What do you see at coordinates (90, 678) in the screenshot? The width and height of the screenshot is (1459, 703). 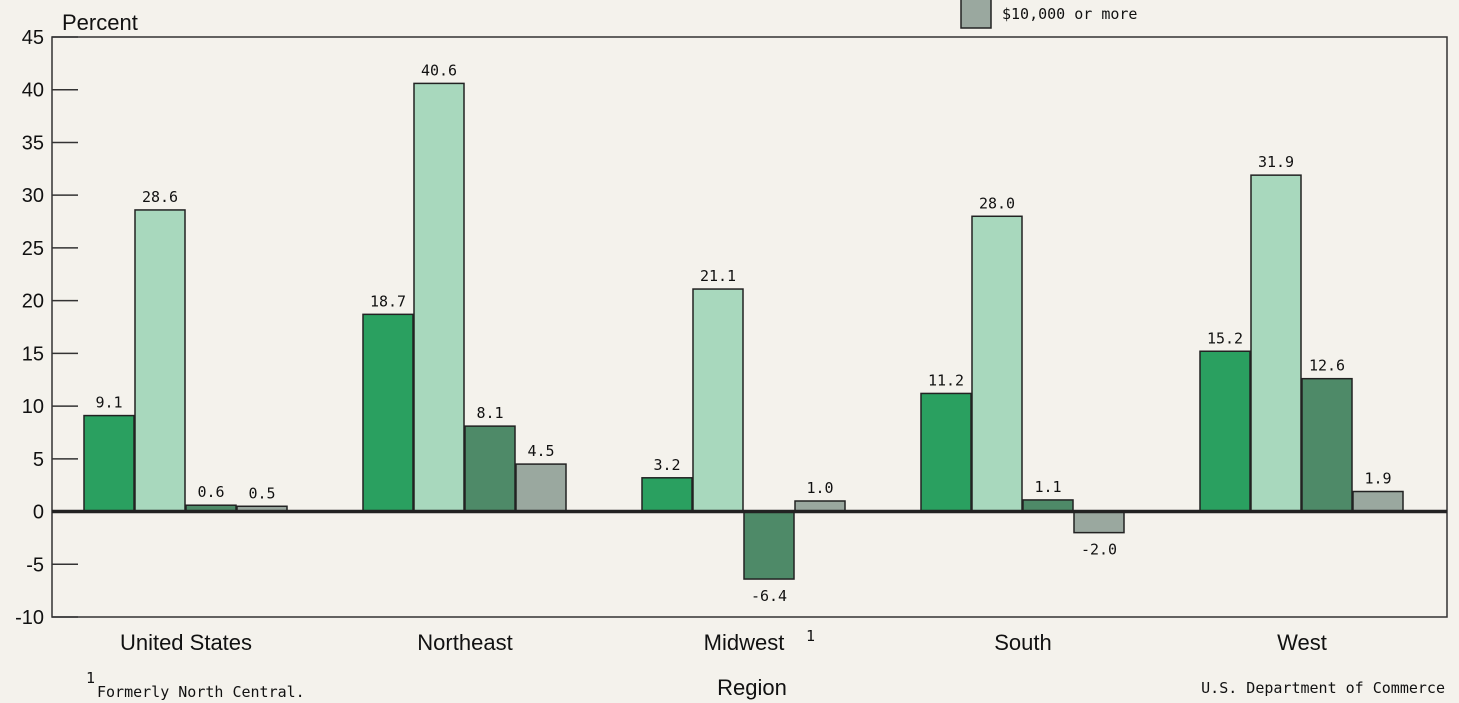 I see `footnote-marker: 1` at bounding box center [90, 678].